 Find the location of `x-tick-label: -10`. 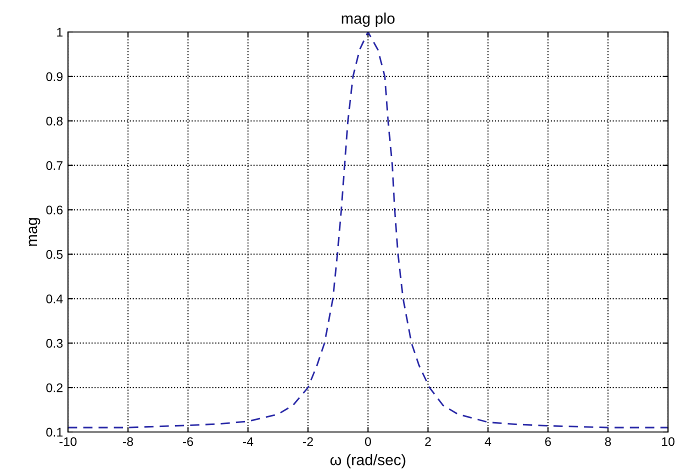

x-tick-label: -10 is located at coordinates (68, 441).